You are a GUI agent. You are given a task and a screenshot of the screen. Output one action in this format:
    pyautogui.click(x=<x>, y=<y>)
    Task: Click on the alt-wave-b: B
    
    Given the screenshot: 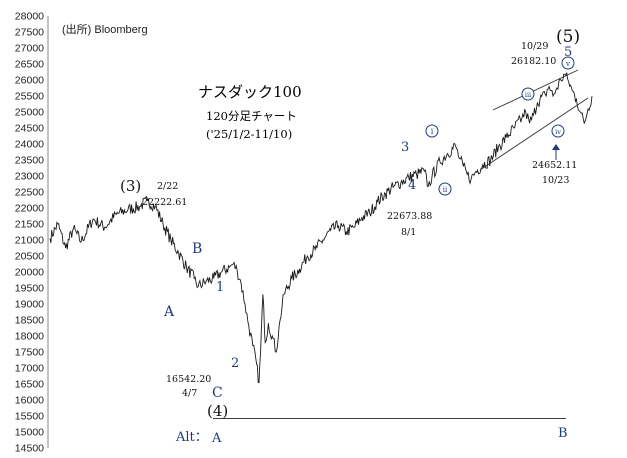 What is the action you would take?
    pyautogui.click(x=563, y=433)
    